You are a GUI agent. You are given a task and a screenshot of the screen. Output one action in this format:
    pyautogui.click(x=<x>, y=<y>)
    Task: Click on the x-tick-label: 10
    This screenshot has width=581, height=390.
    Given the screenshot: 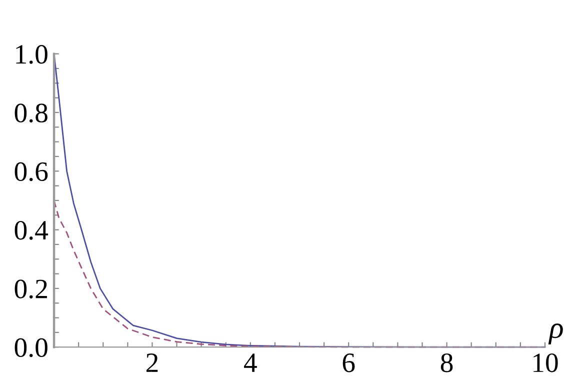 What is the action you would take?
    pyautogui.click(x=546, y=362)
    